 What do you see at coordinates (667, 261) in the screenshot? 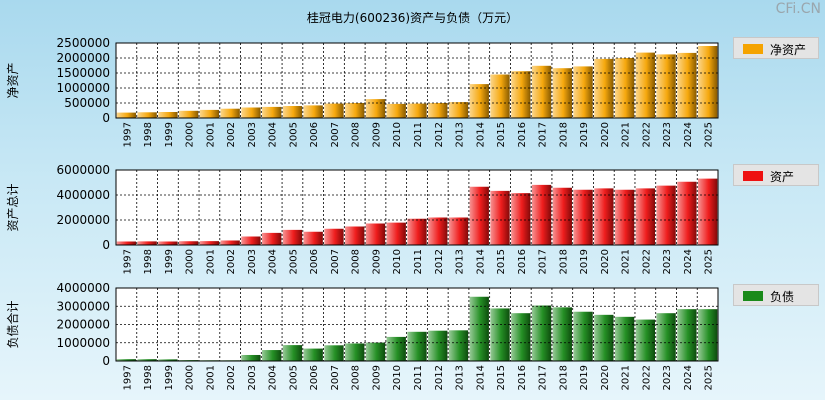
I see `assets-xtick-label: 2023` at bounding box center [667, 261].